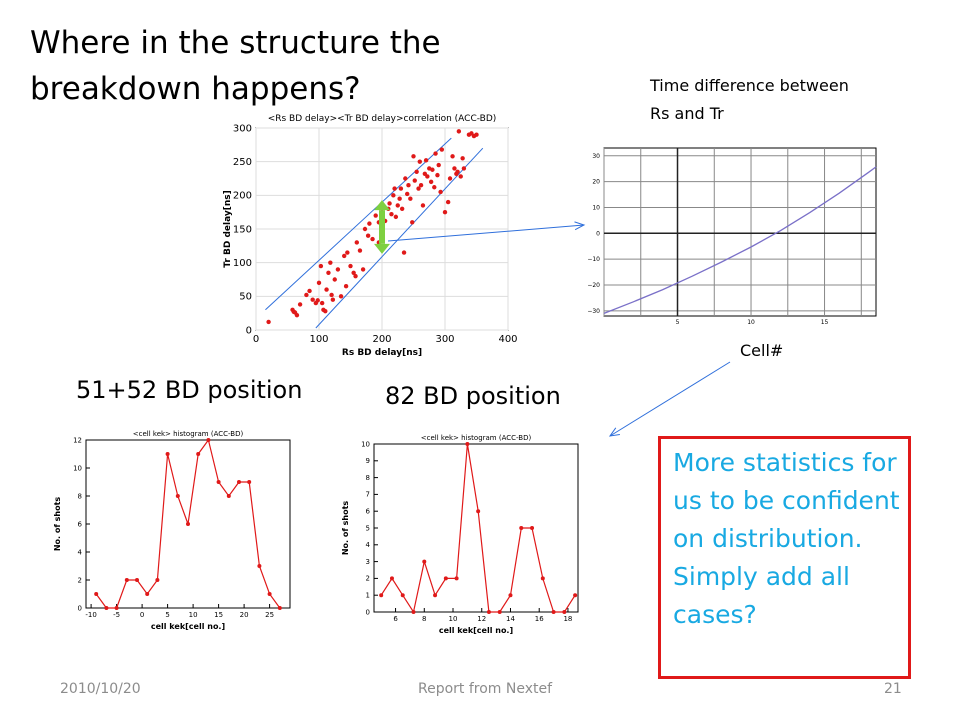  I want to click on chart2-y-tick-label: 0, so click(598, 233).